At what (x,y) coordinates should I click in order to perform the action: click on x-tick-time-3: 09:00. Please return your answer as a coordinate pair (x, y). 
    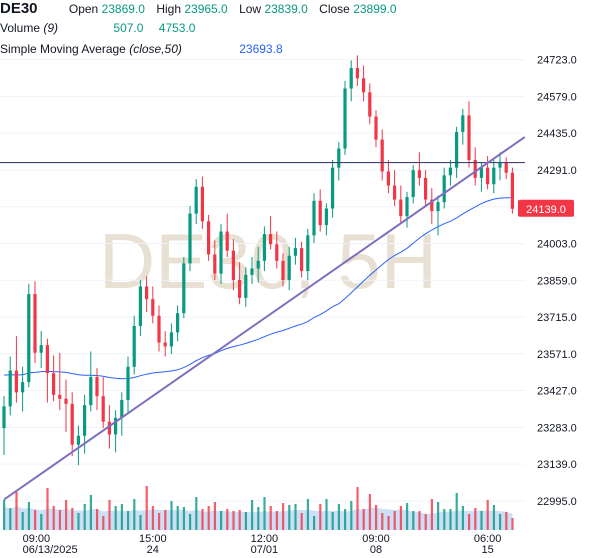
    Looking at the image, I should click on (376, 539).